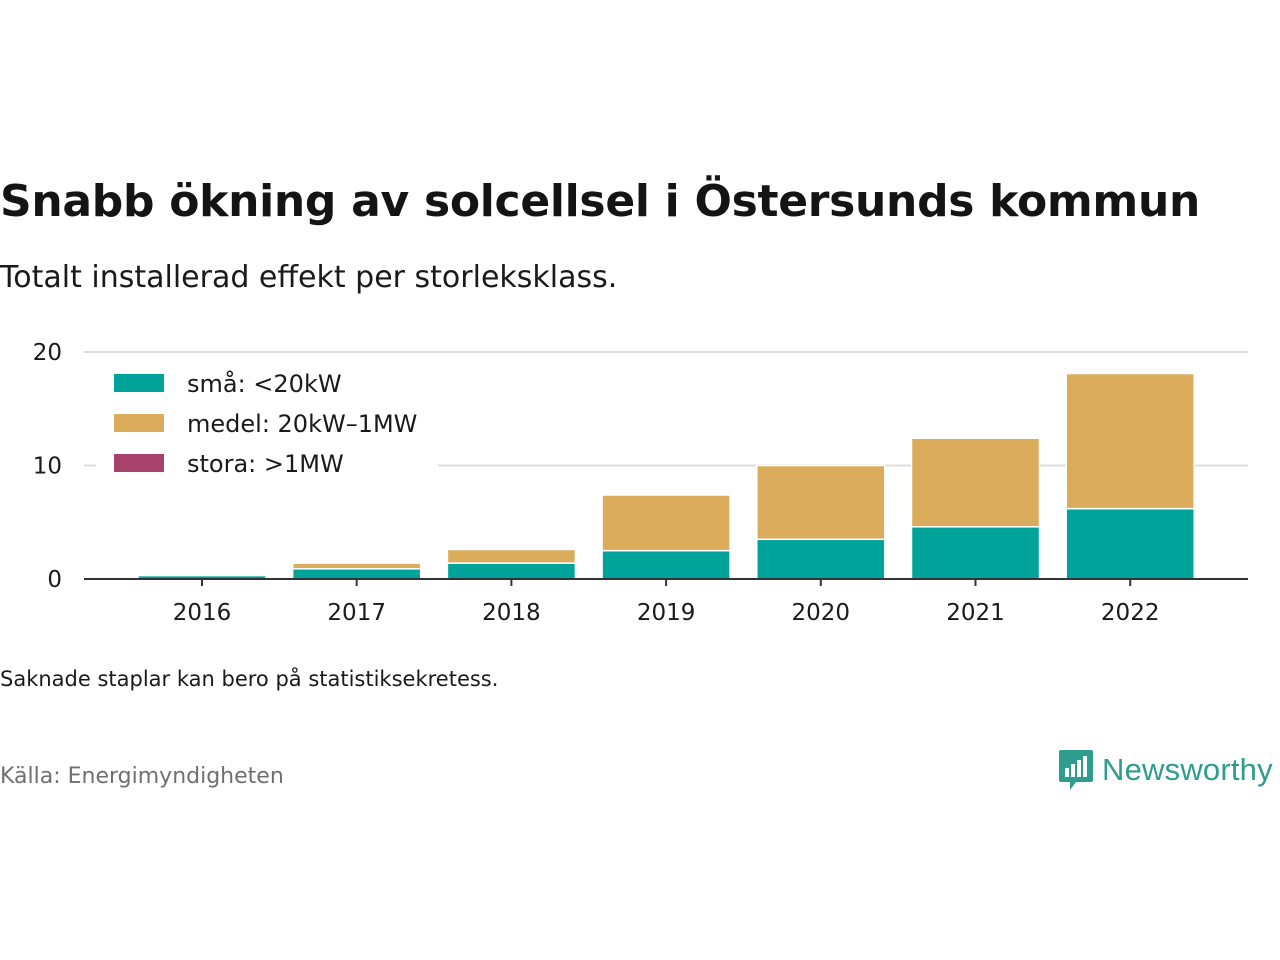  What do you see at coordinates (1130, 613) in the screenshot?
I see `x-tick-label: 2022` at bounding box center [1130, 613].